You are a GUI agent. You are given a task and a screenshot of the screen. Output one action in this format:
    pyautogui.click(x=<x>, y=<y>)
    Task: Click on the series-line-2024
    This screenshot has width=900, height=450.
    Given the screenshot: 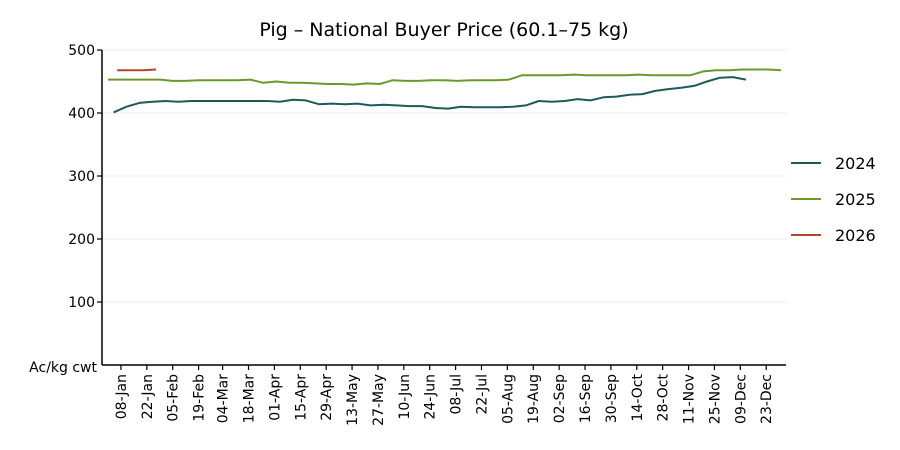 What is the action you would take?
    pyautogui.click(x=430, y=95)
    